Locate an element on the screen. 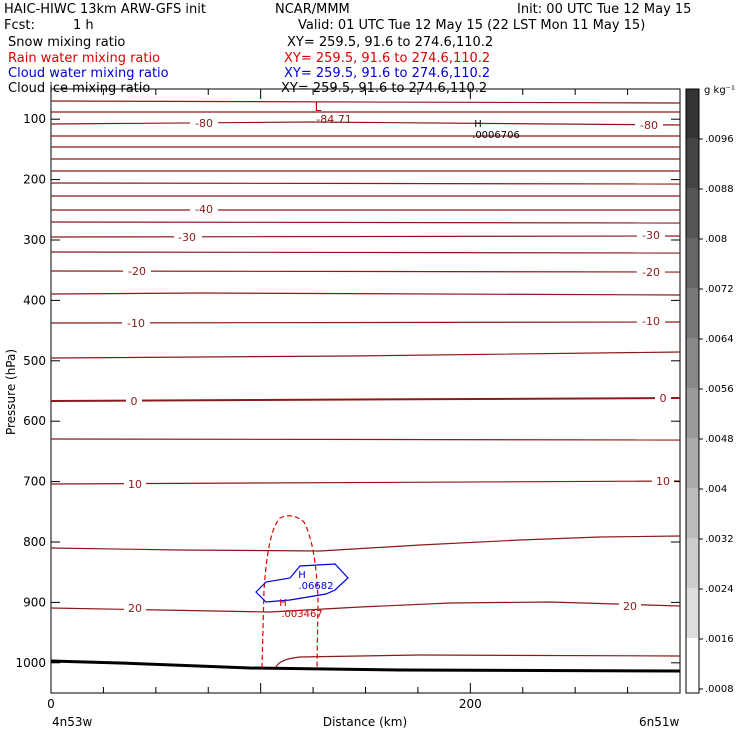 The height and width of the screenshot is (740, 740). x-start-location: 4n53w is located at coordinates (72, 722).